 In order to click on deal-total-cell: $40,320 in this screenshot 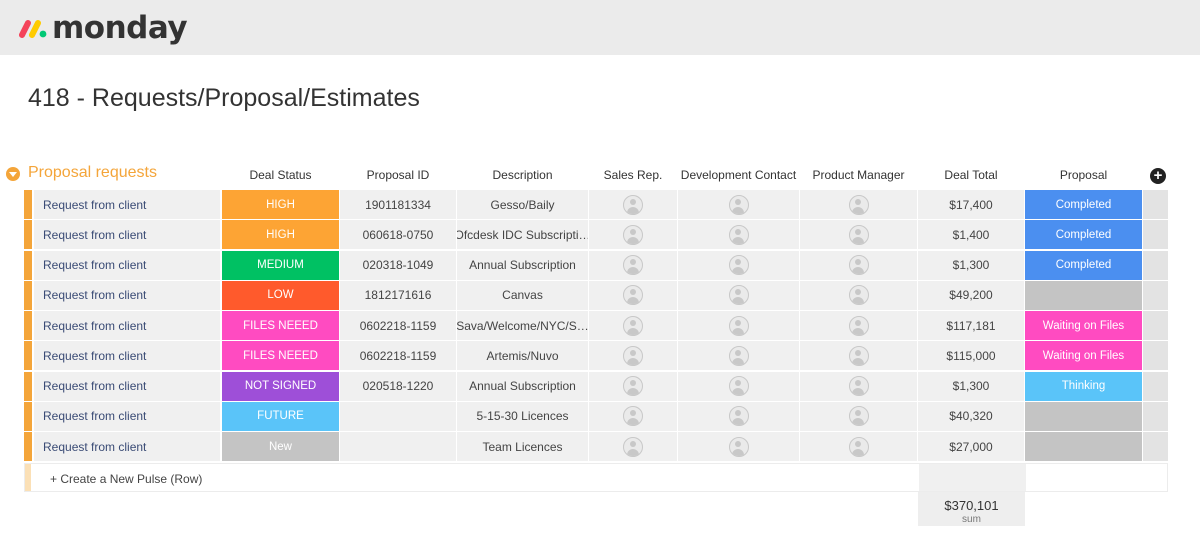, I will do `click(971, 416)`.